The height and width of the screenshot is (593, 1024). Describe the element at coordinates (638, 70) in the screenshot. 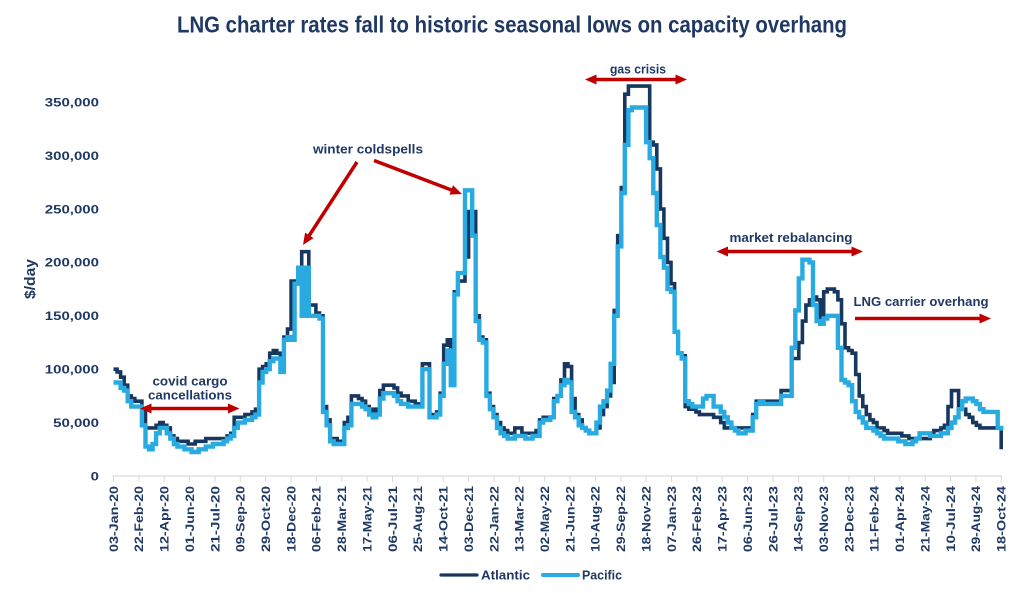

I see `svg-text: gas crisis` at that location.